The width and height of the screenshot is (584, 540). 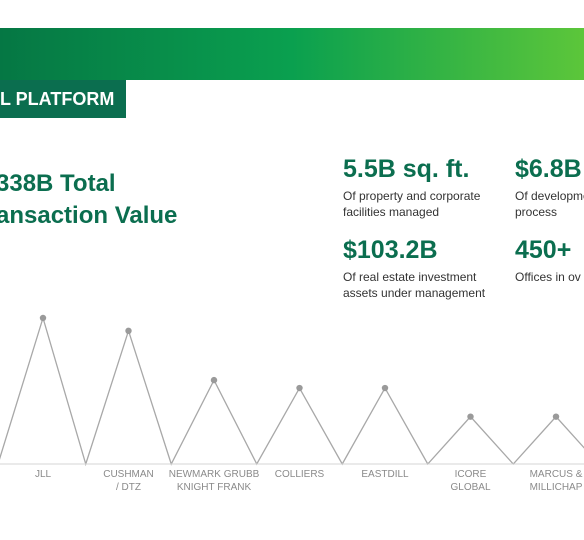 I want to click on stat-offices: 450+ Offices in ov, so click(x=549, y=260).